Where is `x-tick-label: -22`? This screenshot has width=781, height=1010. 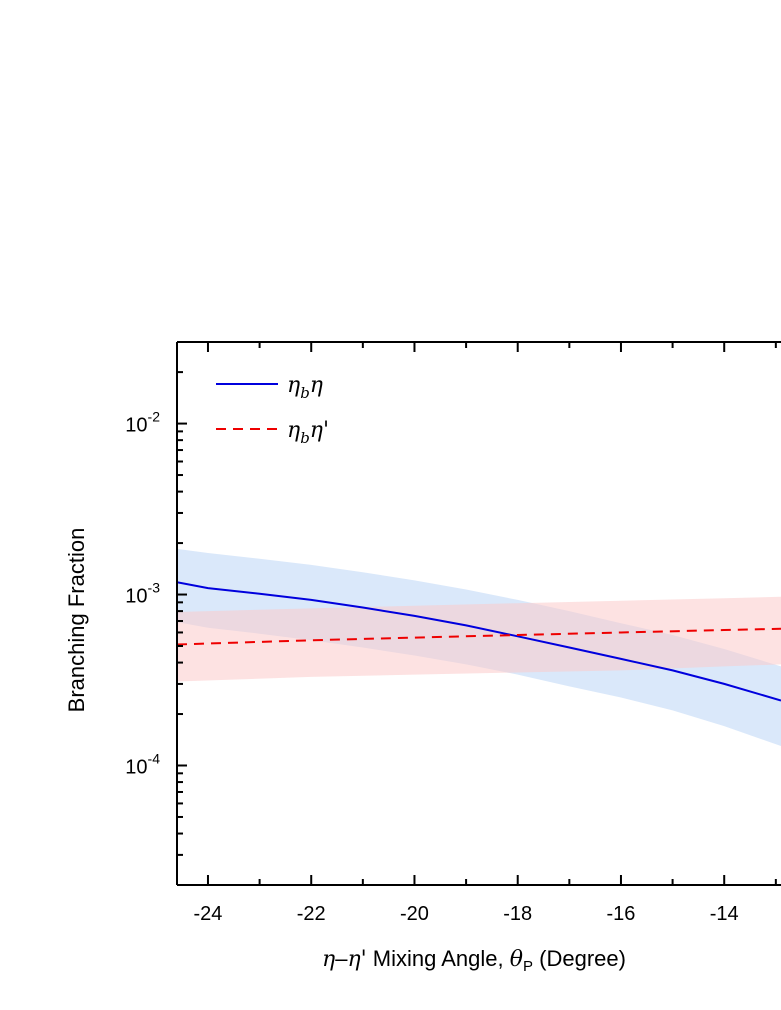 x-tick-label: -22 is located at coordinates (311, 914).